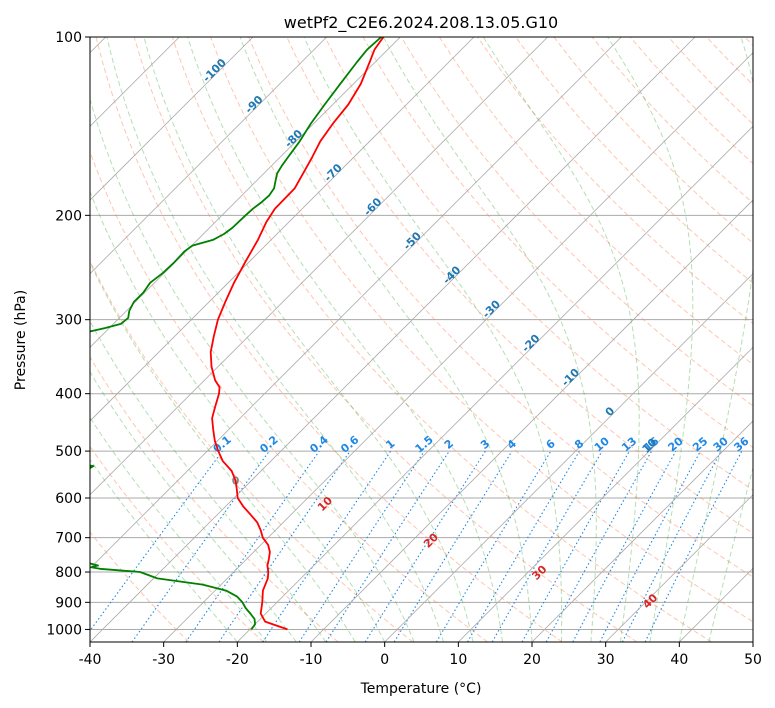 Image resolution: width=775 pixels, height=708 pixels. I want to click on isotherm-label: -10, so click(570, 377).